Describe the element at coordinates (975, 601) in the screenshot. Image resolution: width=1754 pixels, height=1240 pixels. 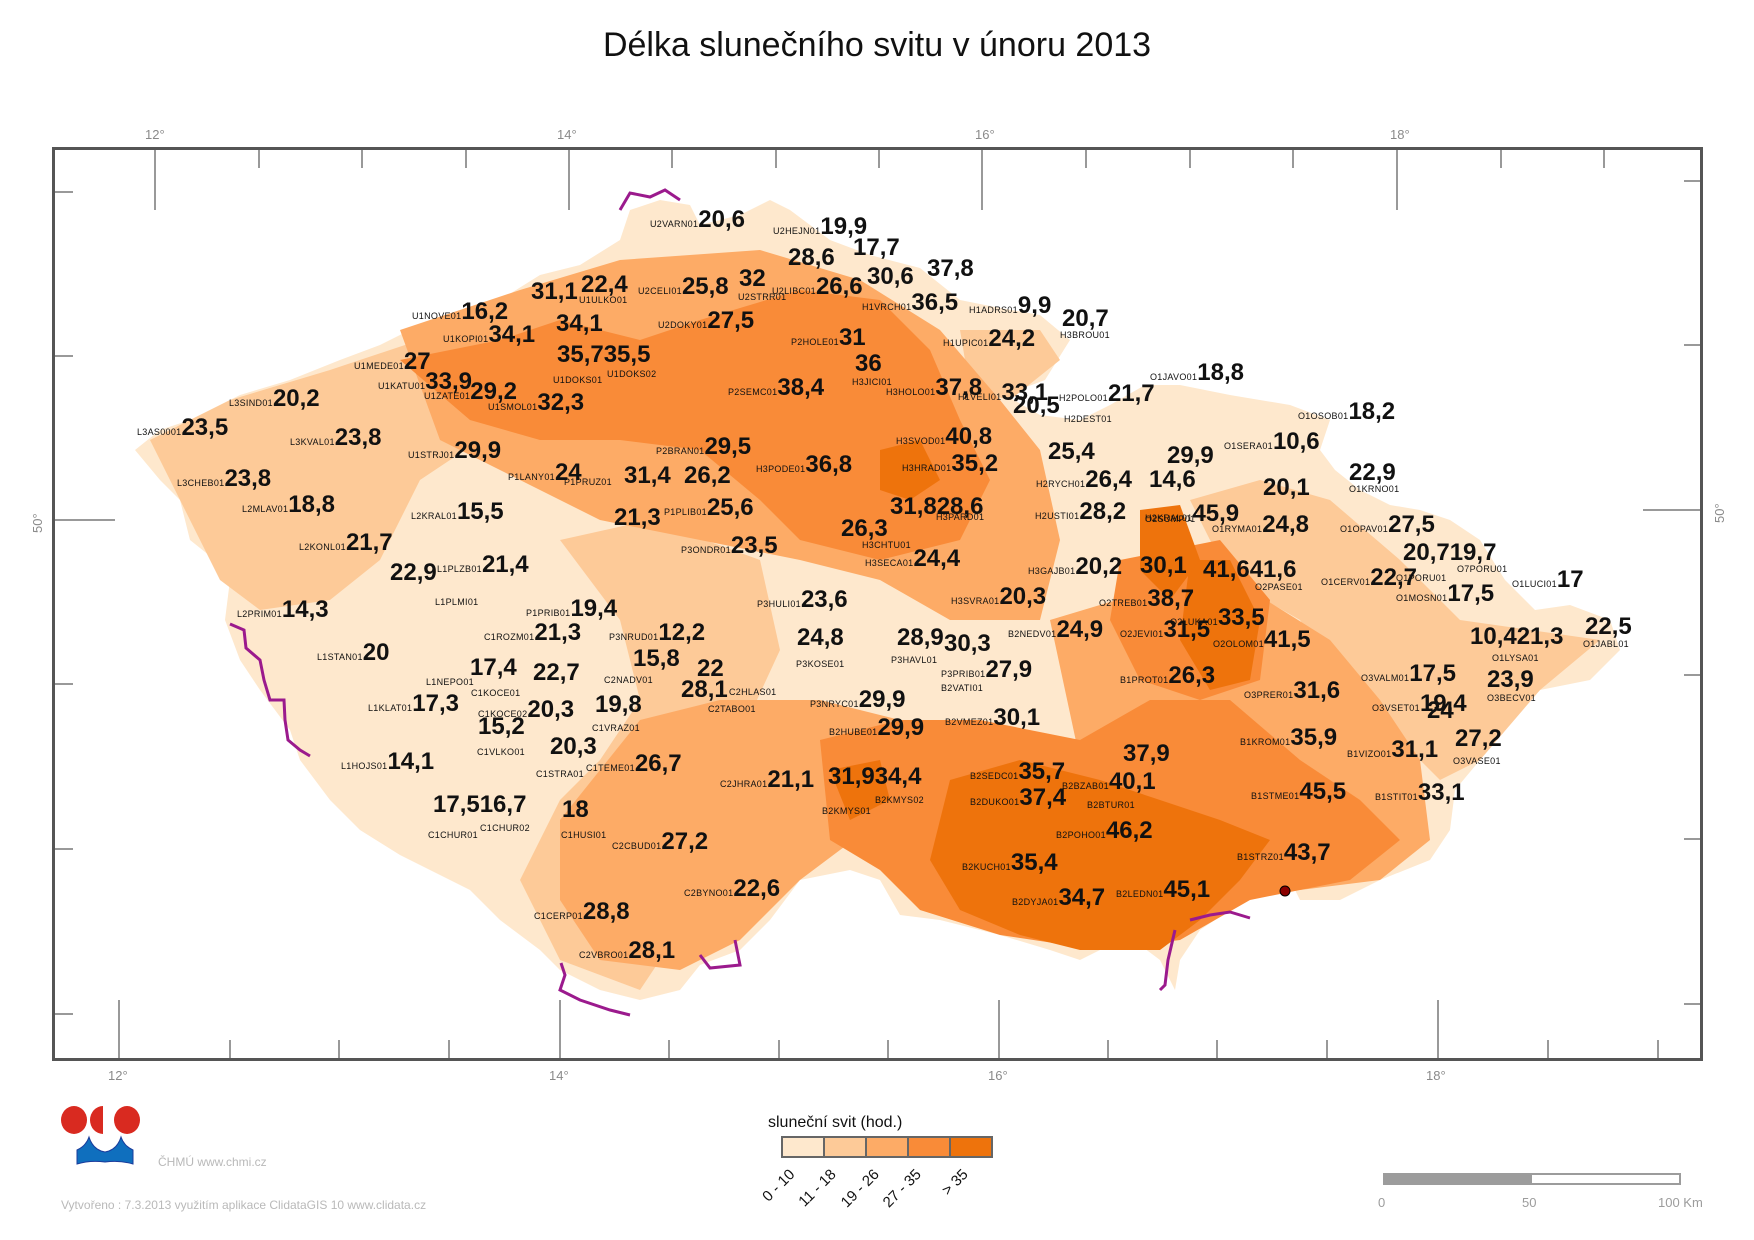
I see `station-code: H3SVRA01` at that location.